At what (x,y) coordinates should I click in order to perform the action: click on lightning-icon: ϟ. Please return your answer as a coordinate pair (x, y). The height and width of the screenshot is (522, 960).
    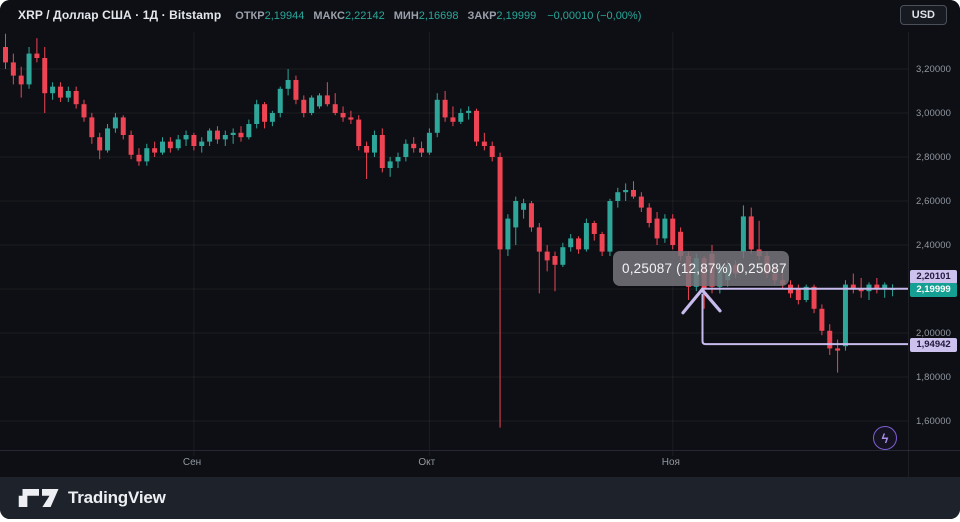
    Looking at the image, I should click on (885, 438).